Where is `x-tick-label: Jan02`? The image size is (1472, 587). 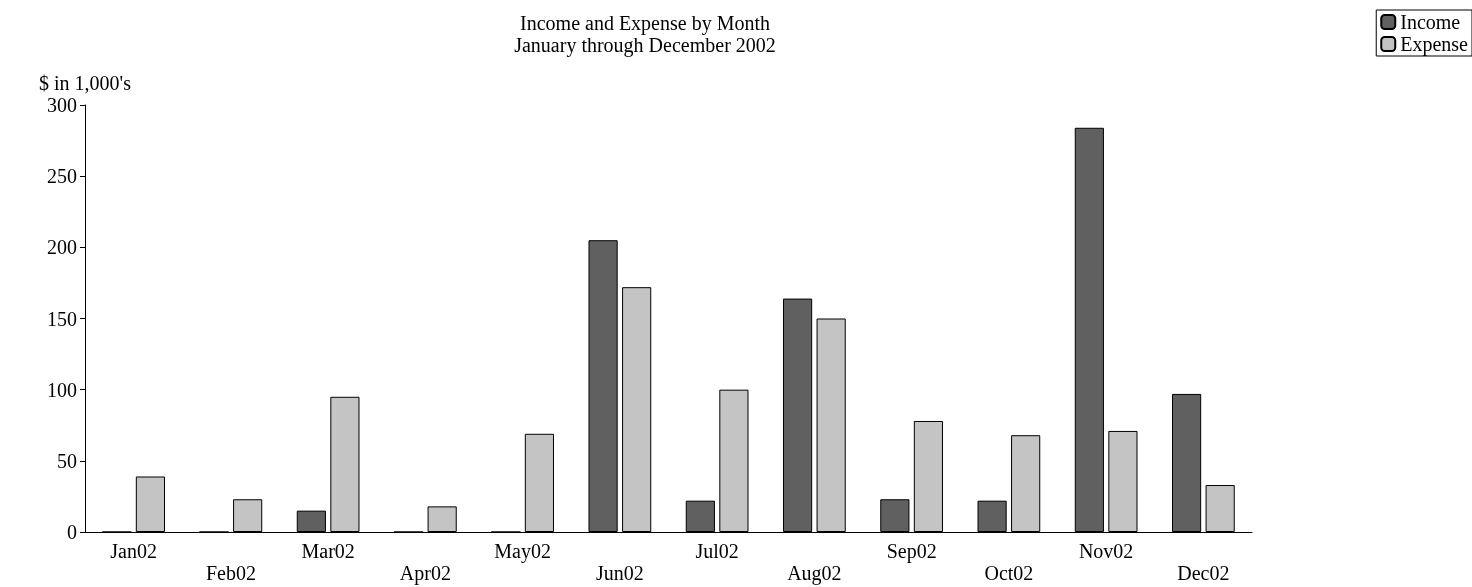 x-tick-label: Jan02 is located at coordinates (133, 551).